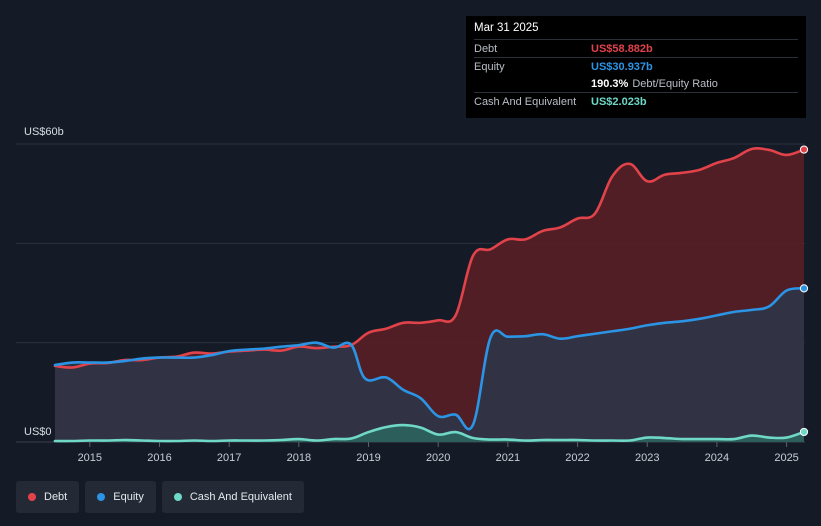  What do you see at coordinates (647, 458) in the screenshot?
I see `x-tick-label: 2023` at bounding box center [647, 458].